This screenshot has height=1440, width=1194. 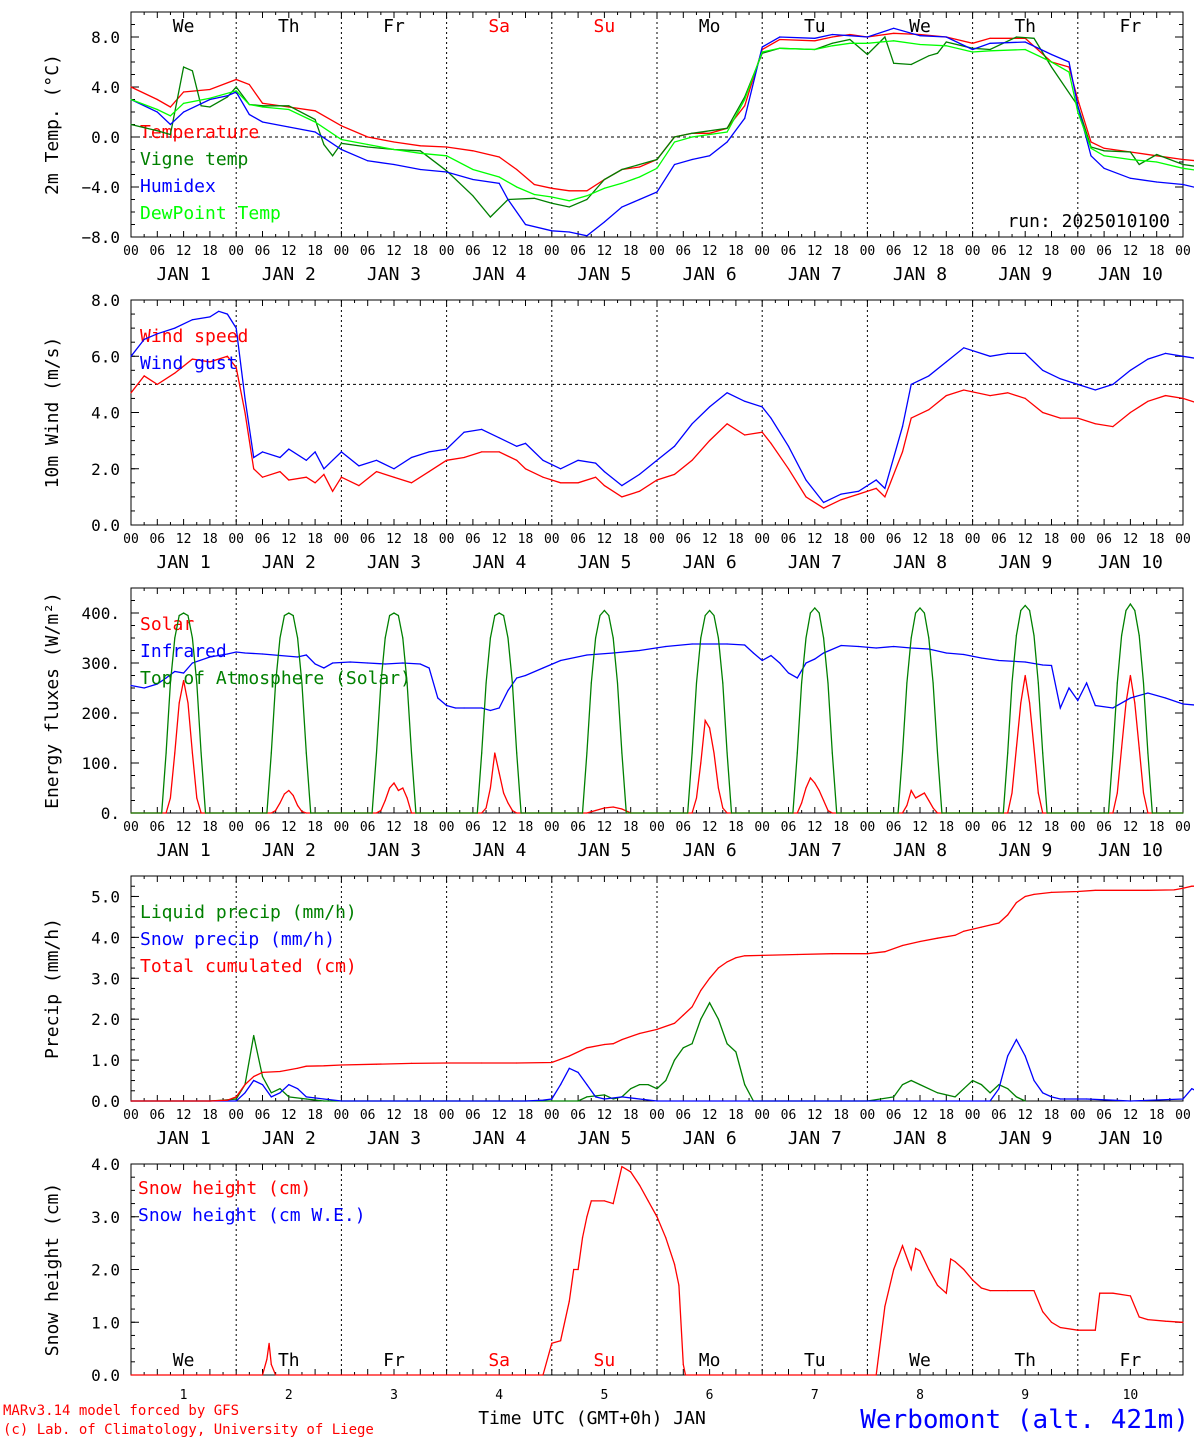 I want to click on date-label: JAN 3, so click(x=394, y=274).